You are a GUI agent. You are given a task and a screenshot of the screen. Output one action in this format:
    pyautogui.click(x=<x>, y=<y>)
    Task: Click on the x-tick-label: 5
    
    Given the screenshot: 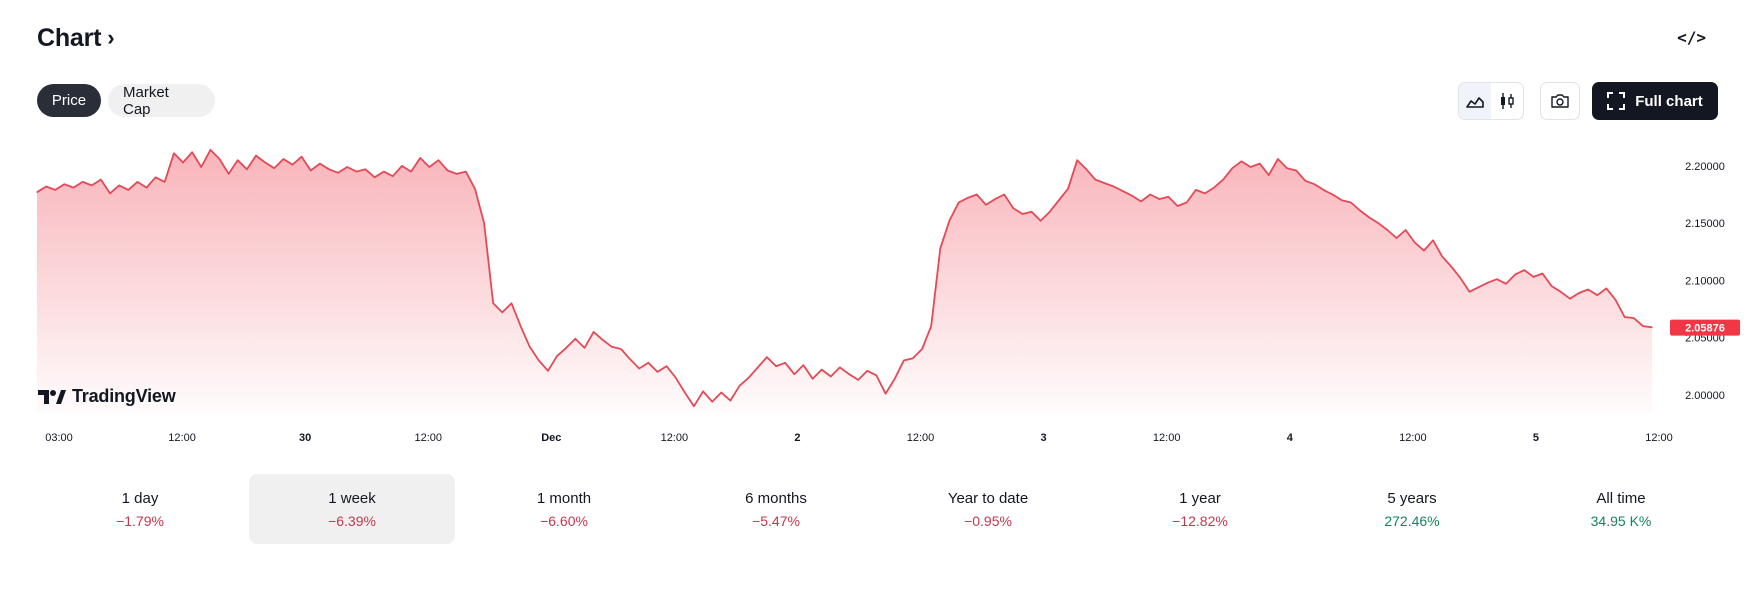 What is the action you would take?
    pyautogui.click(x=1536, y=438)
    